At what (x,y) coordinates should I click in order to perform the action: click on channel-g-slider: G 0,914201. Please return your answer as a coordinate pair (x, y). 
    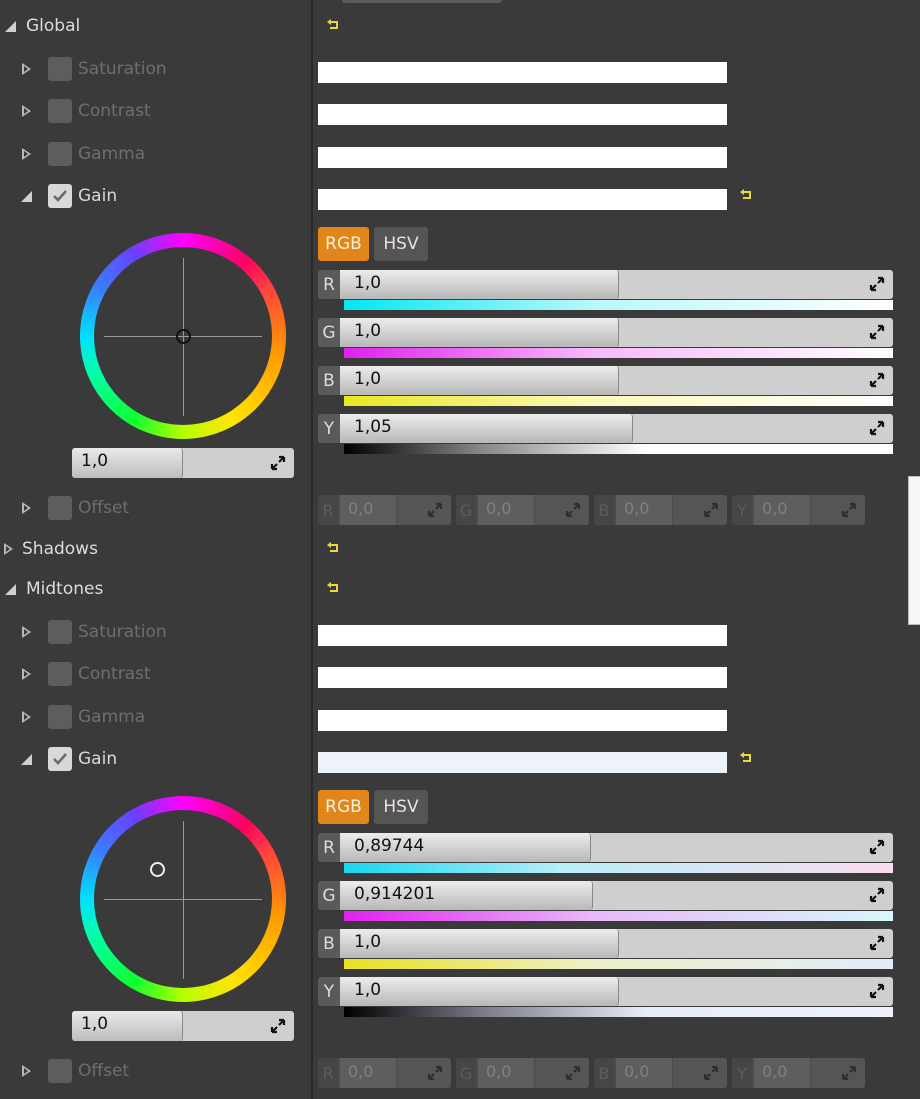
    Looking at the image, I should click on (605, 901).